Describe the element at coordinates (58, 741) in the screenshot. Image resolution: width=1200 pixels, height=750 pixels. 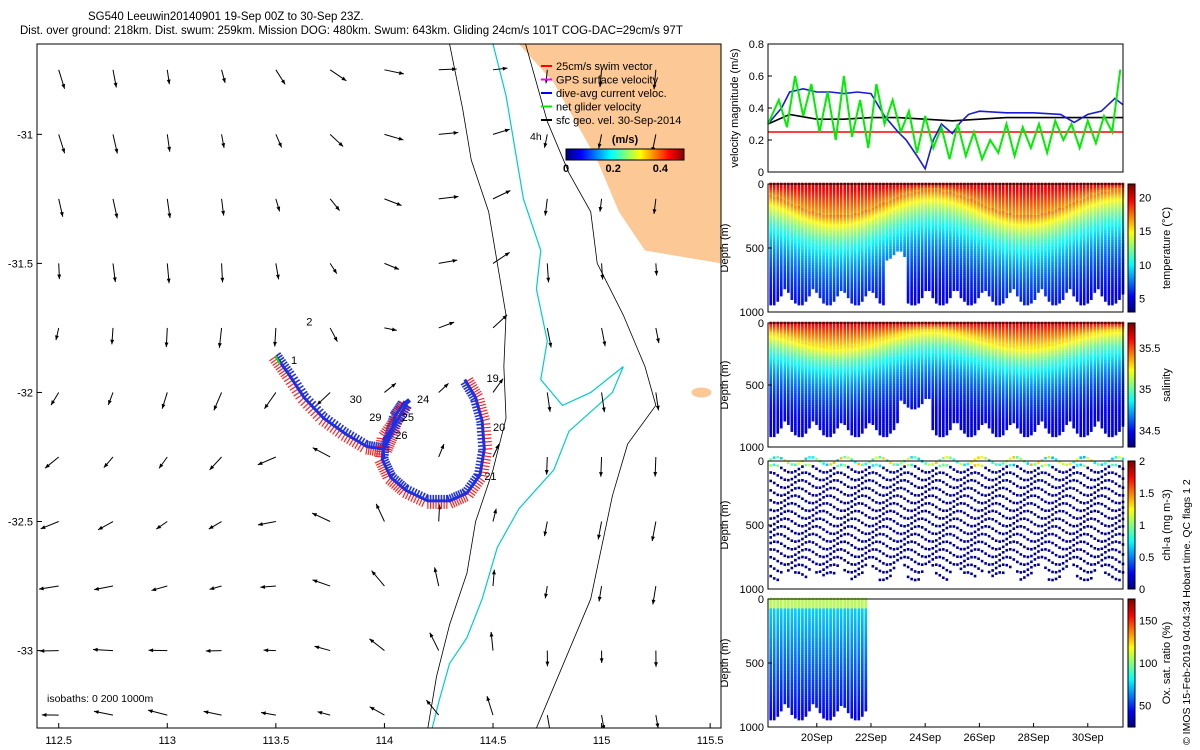
I see `x-tick-label: 112.5` at that location.